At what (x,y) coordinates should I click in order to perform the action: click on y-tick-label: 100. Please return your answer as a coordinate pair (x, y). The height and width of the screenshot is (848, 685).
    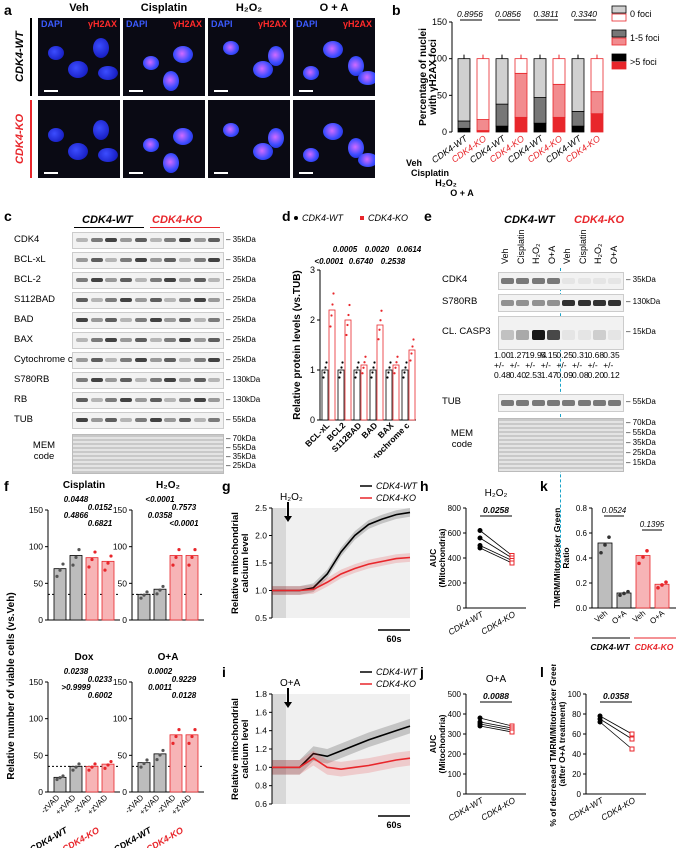
    Looking at the image, I should click on (575, 694).